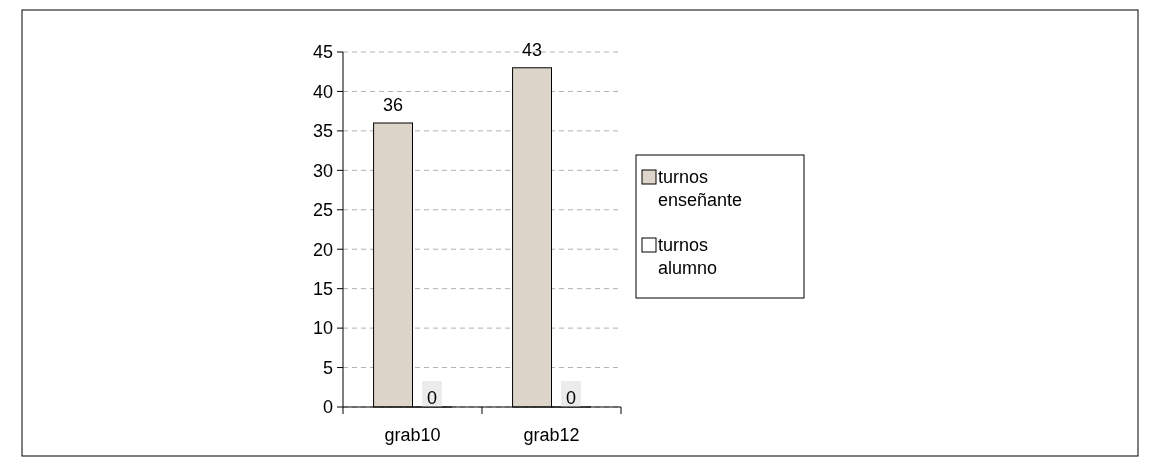 Image resolution: width=1160 pixels, height=468 pixels. What do you see at coordinates (700, 188) in the screenshot?
I see `legend-label: turnos enseñante` at bounding box center [700, 188].